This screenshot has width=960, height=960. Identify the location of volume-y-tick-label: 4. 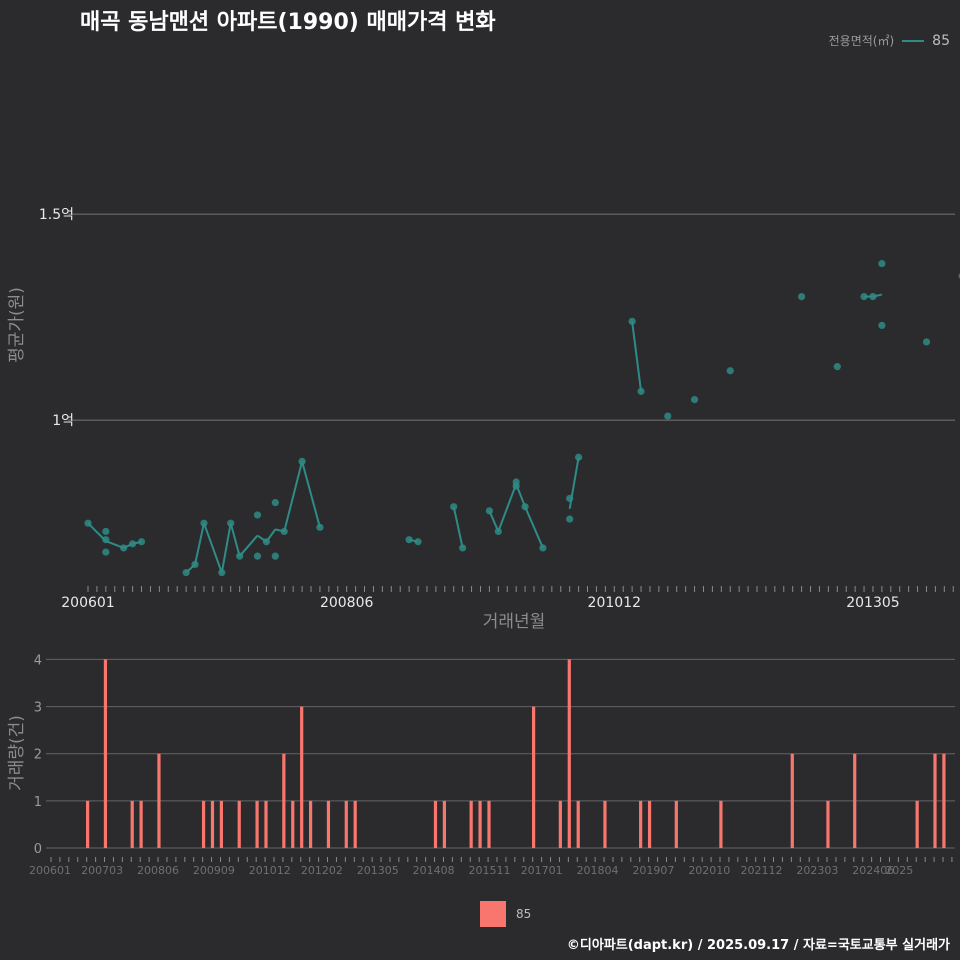
(38, 660).